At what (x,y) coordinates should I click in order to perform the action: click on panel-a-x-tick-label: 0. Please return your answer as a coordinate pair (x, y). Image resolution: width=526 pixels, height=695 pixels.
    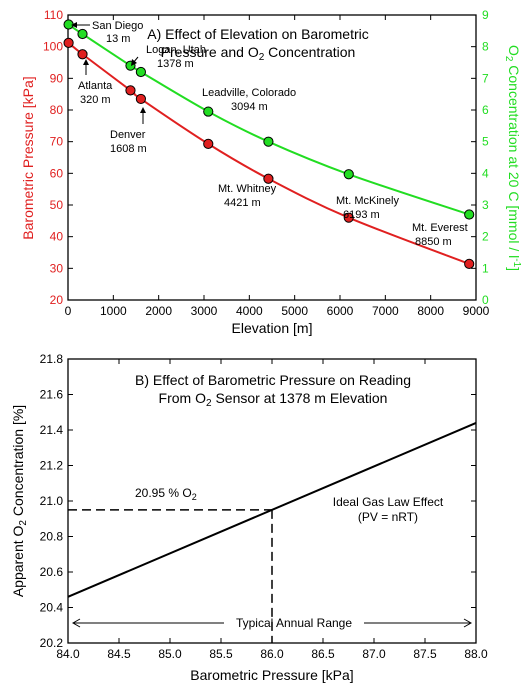
    Looking at the image, I should click on (68, 311).